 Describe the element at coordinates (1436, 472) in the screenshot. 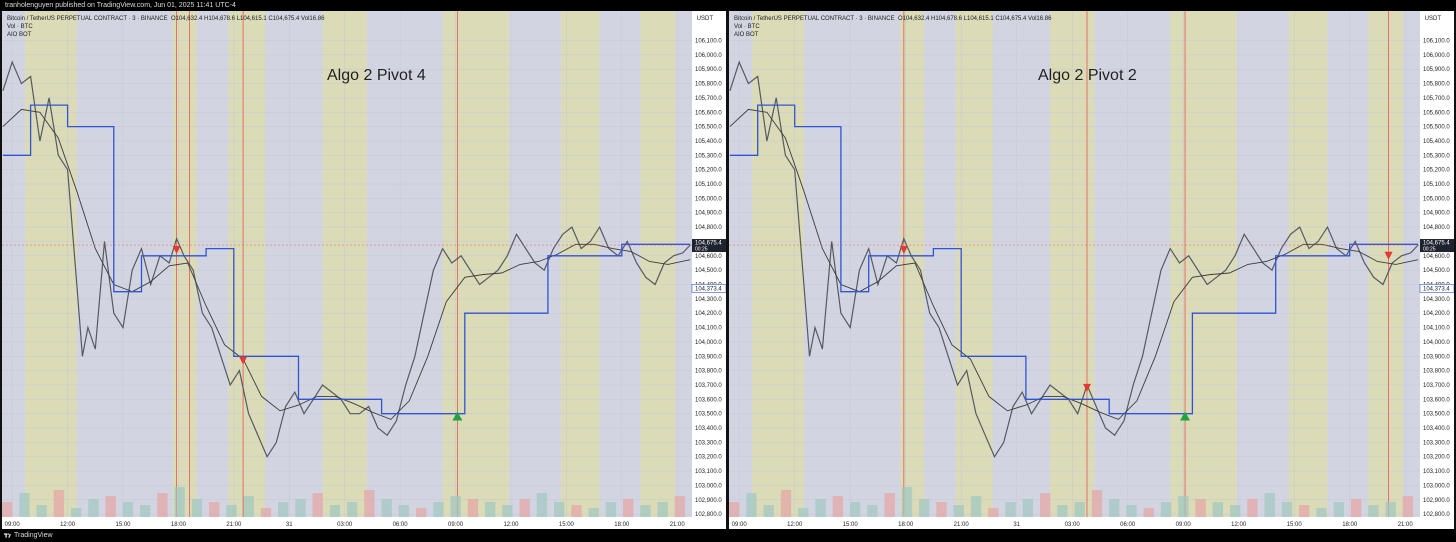

I see `y-tick-label: 103,100.0` at that location.